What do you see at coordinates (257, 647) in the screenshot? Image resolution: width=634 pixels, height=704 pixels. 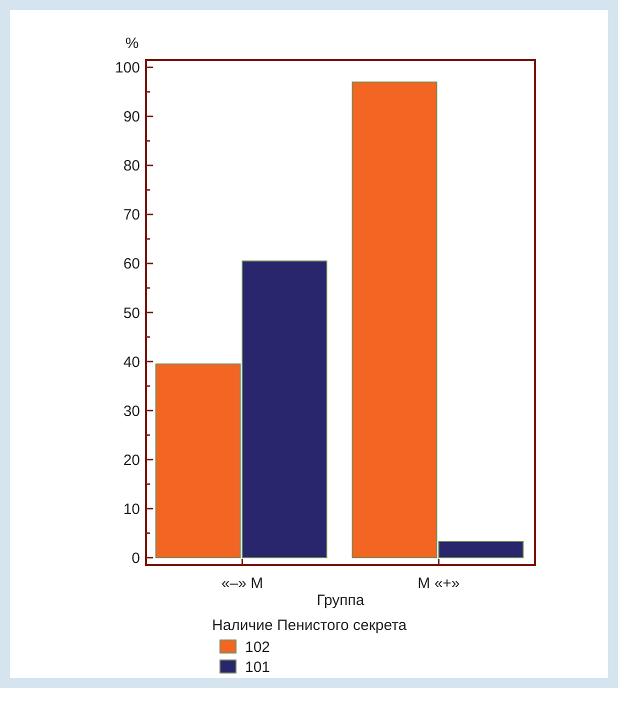 I see `legend-label: 102` at bounding box center [257, 647].